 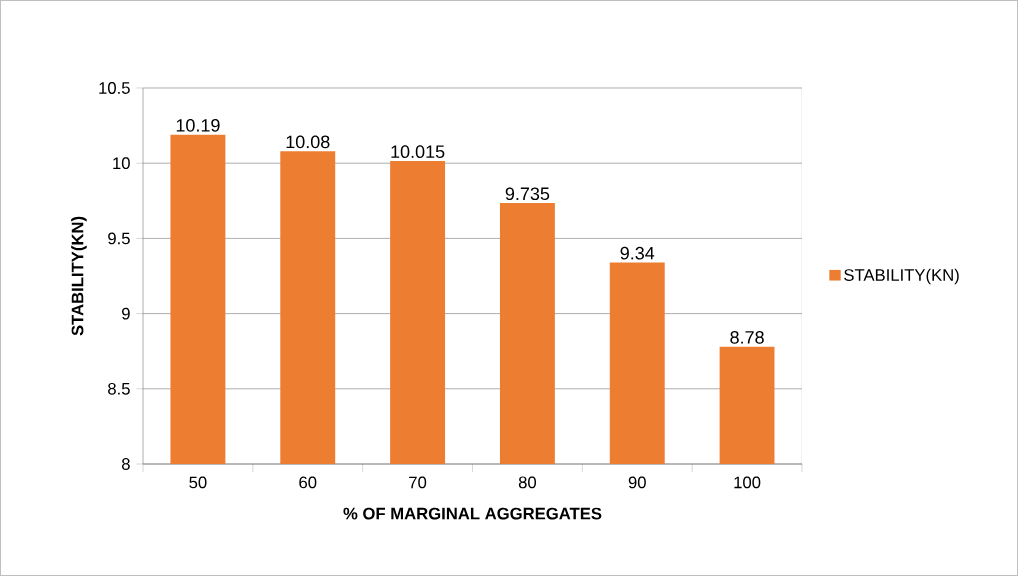 I want to click on data-label: 9.735, so click(x=527, y=194).